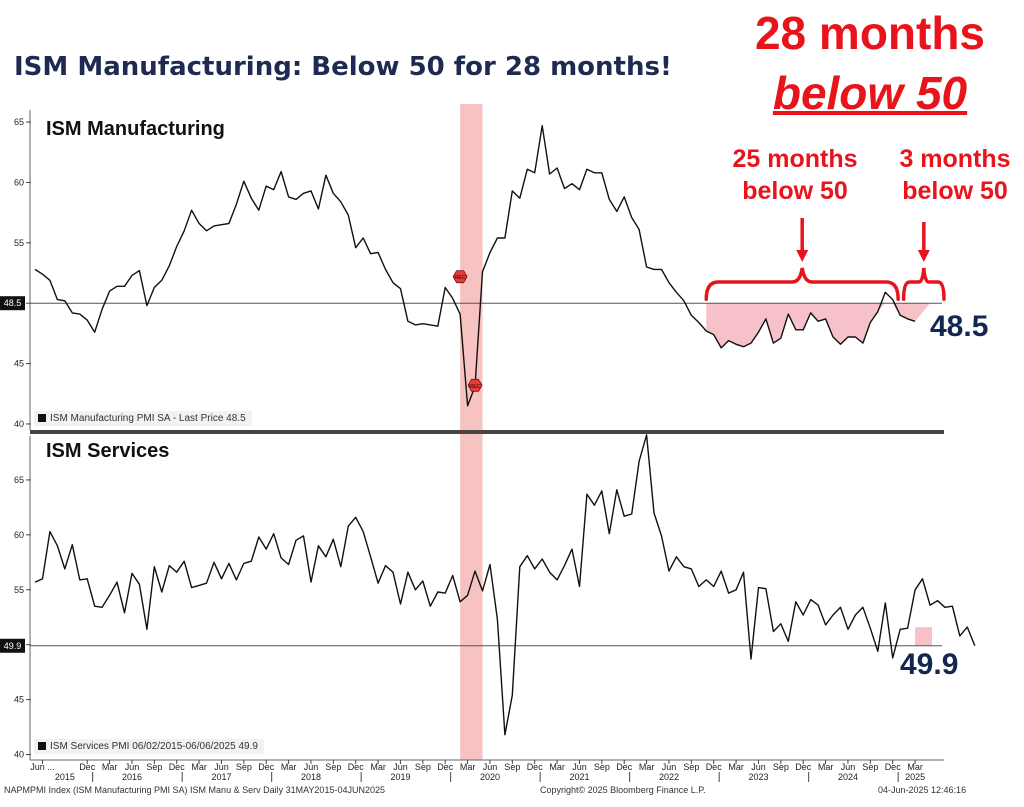  I want to click on below-50-shaded-area, so click(818, 325).